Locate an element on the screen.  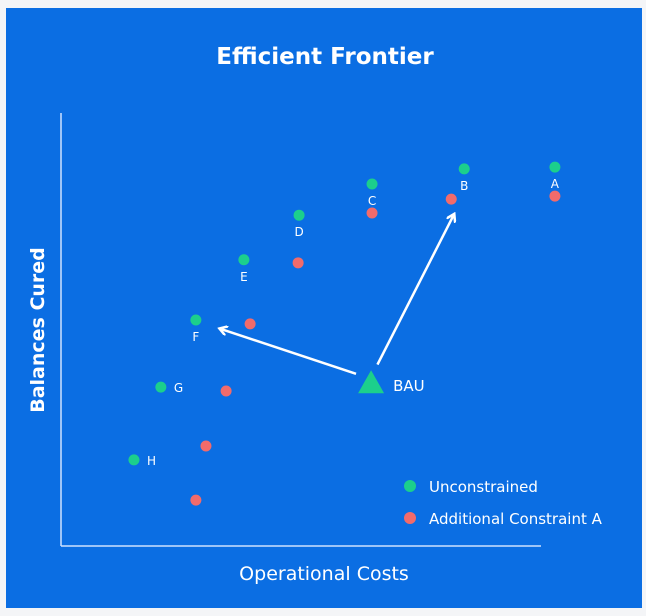
chart-title: Efficient Frontier is located at coordinates (325, 57).